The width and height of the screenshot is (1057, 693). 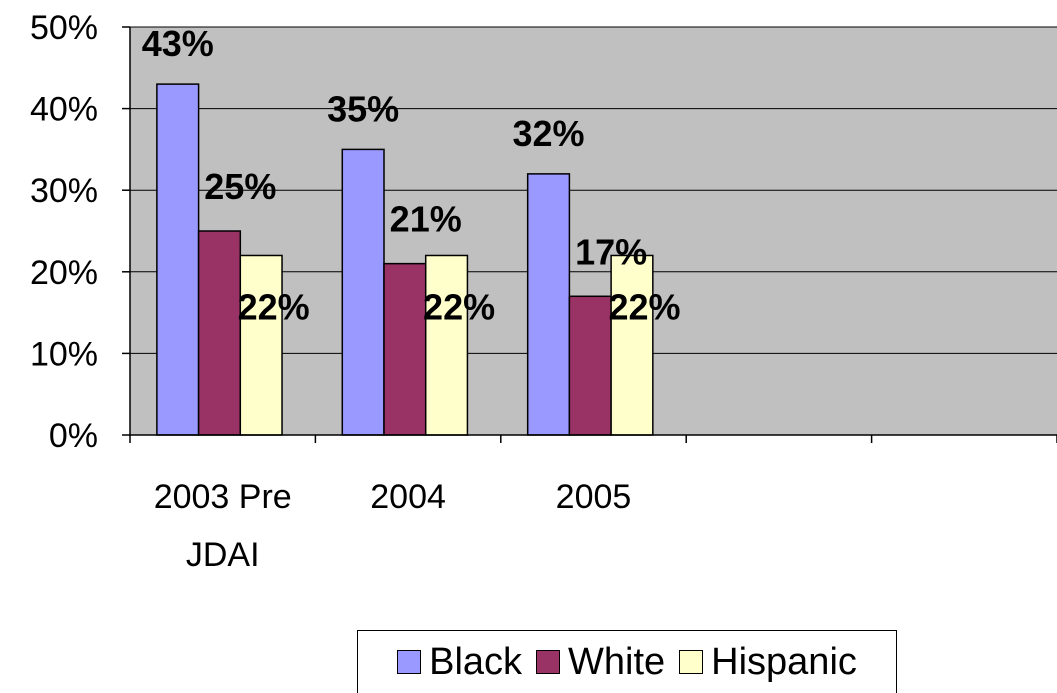 What do you see at coordinates (784, 661) in the screenshot?
I see `legend-label: Hispanic` at bounding box center [784, 661].